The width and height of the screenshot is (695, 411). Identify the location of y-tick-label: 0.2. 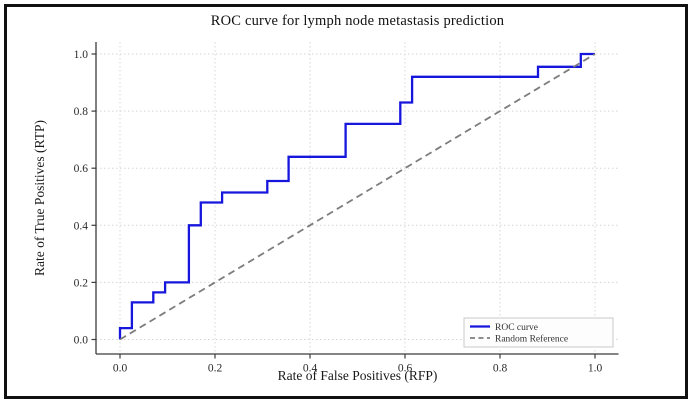
(81, 283).